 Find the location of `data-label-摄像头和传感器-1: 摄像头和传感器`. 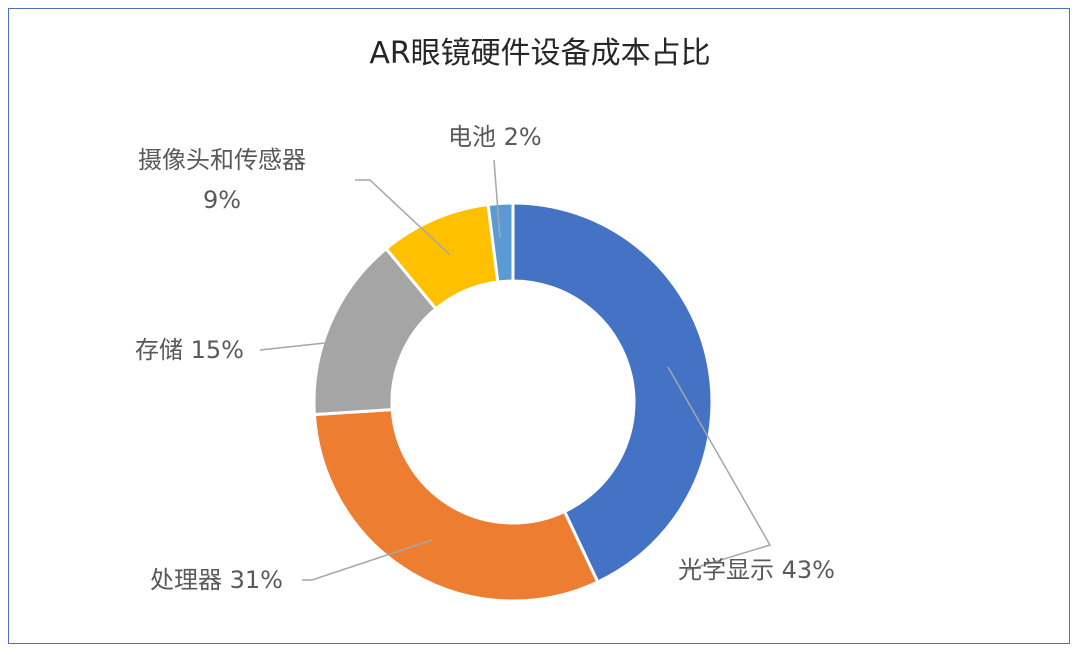

data-label-摄像头和传感器-1: 摄像头和传感器 is located at coordinates (222, 160).